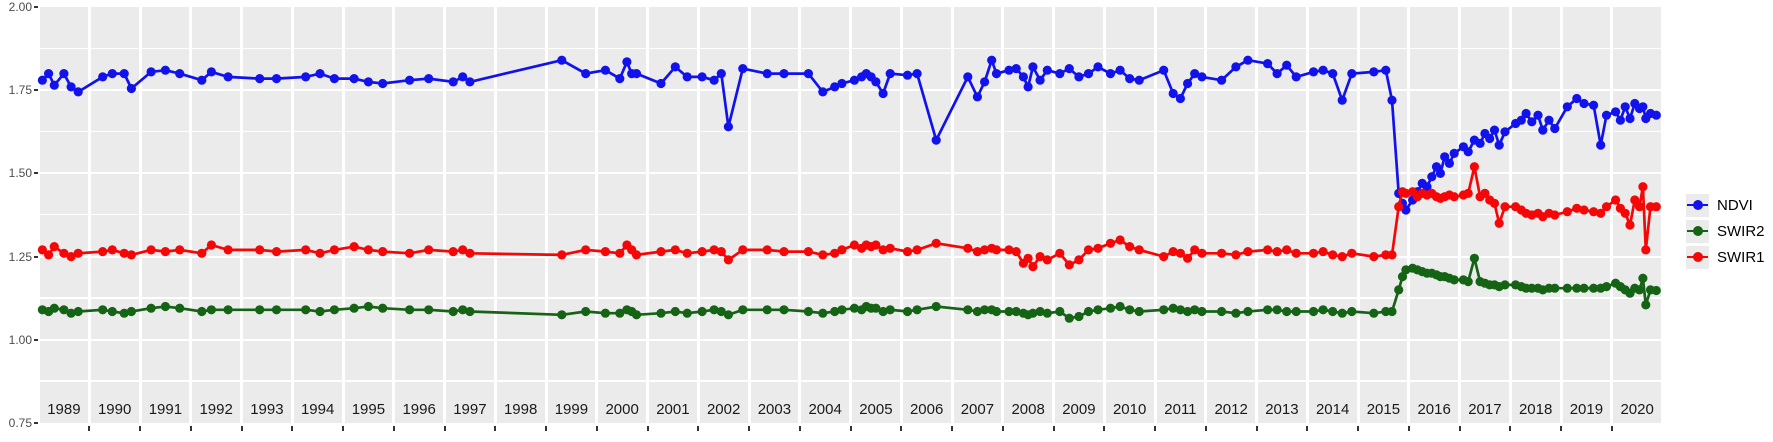 This screenshot has width=1773, height=442. What do you see at coordinates (571, 409) in the screenshot?
I see `year-label: 1999` at bounding box center [571, 409].